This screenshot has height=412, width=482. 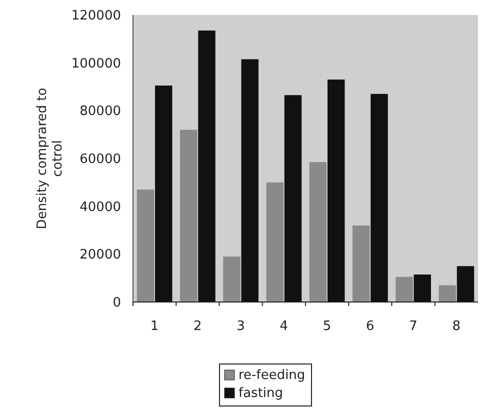 What do you see at coordinates (370, 326) in the screenshot?
I see `x-tick-label: 6` at bounding box center [370, 326].